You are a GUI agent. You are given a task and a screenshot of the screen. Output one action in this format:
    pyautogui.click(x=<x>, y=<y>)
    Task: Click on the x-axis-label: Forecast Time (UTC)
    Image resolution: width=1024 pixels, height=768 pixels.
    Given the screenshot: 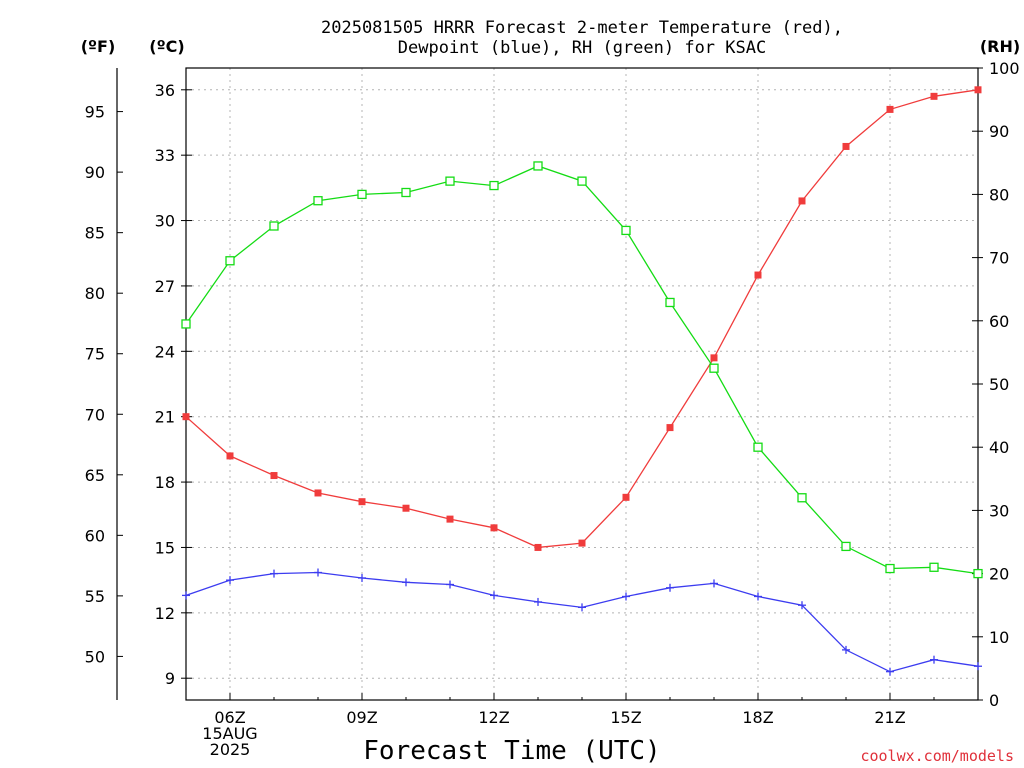 What is the action you would take?
    pyautogui.click(x=511, y=751)
    